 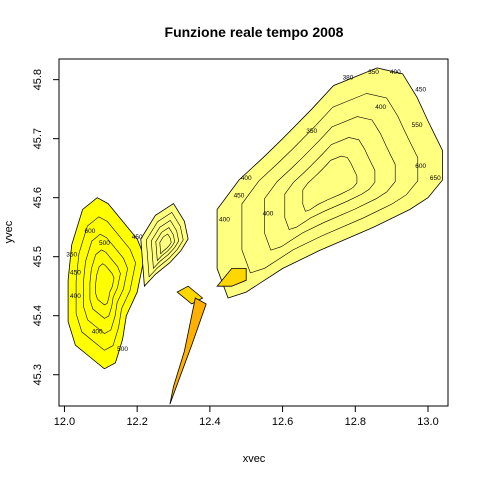 I want to click on x-axis: 12.0 12.2 12.4 12.6 12.8 13.0, so click(x=246, y=417).